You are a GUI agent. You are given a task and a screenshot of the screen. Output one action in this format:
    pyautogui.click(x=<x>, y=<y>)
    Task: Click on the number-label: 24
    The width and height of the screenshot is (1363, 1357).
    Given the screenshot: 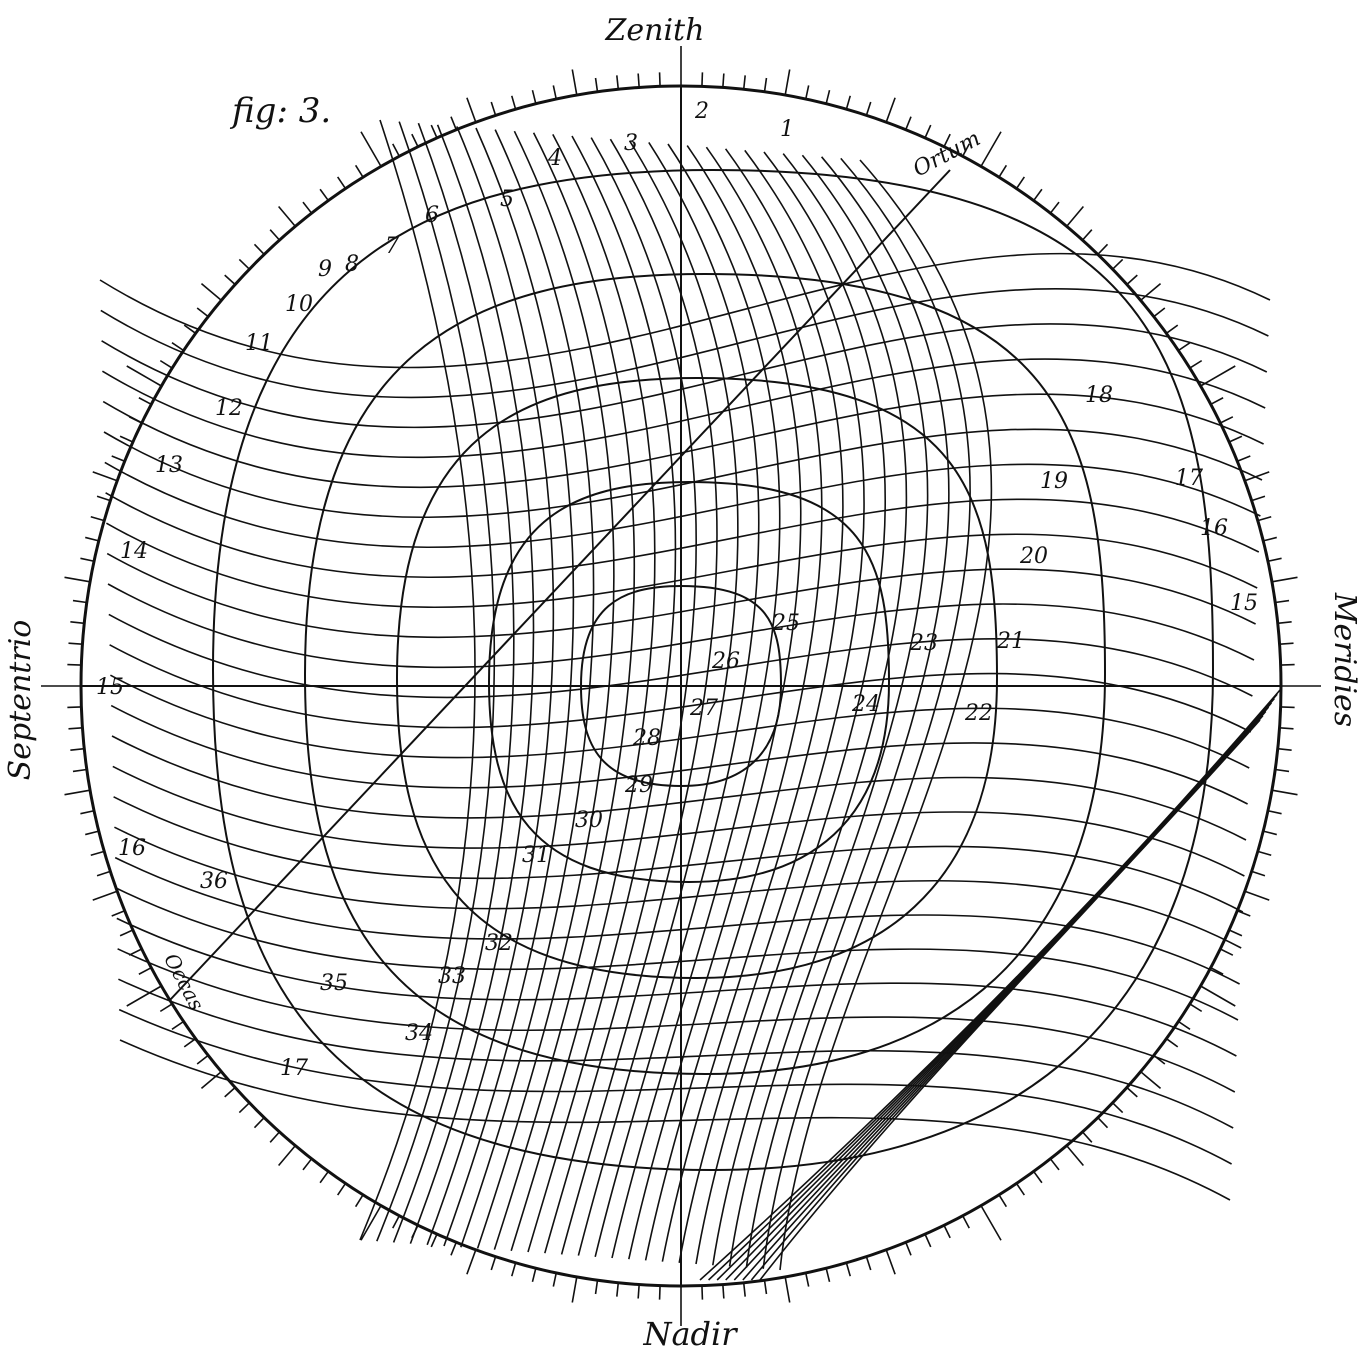 What is the action you would take?
    pyautogui.click(x=865, y=704)
    